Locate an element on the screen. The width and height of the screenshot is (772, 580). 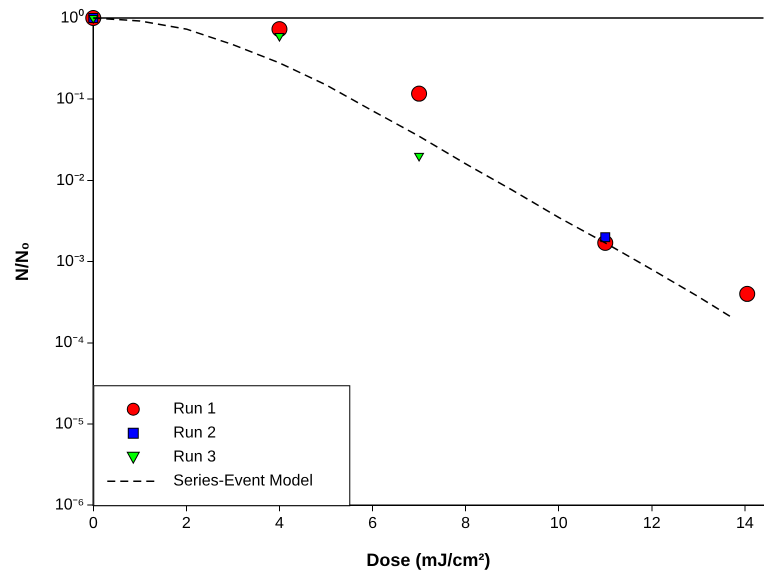
x-tick-label: 12 is located at coordinates (651, 523).